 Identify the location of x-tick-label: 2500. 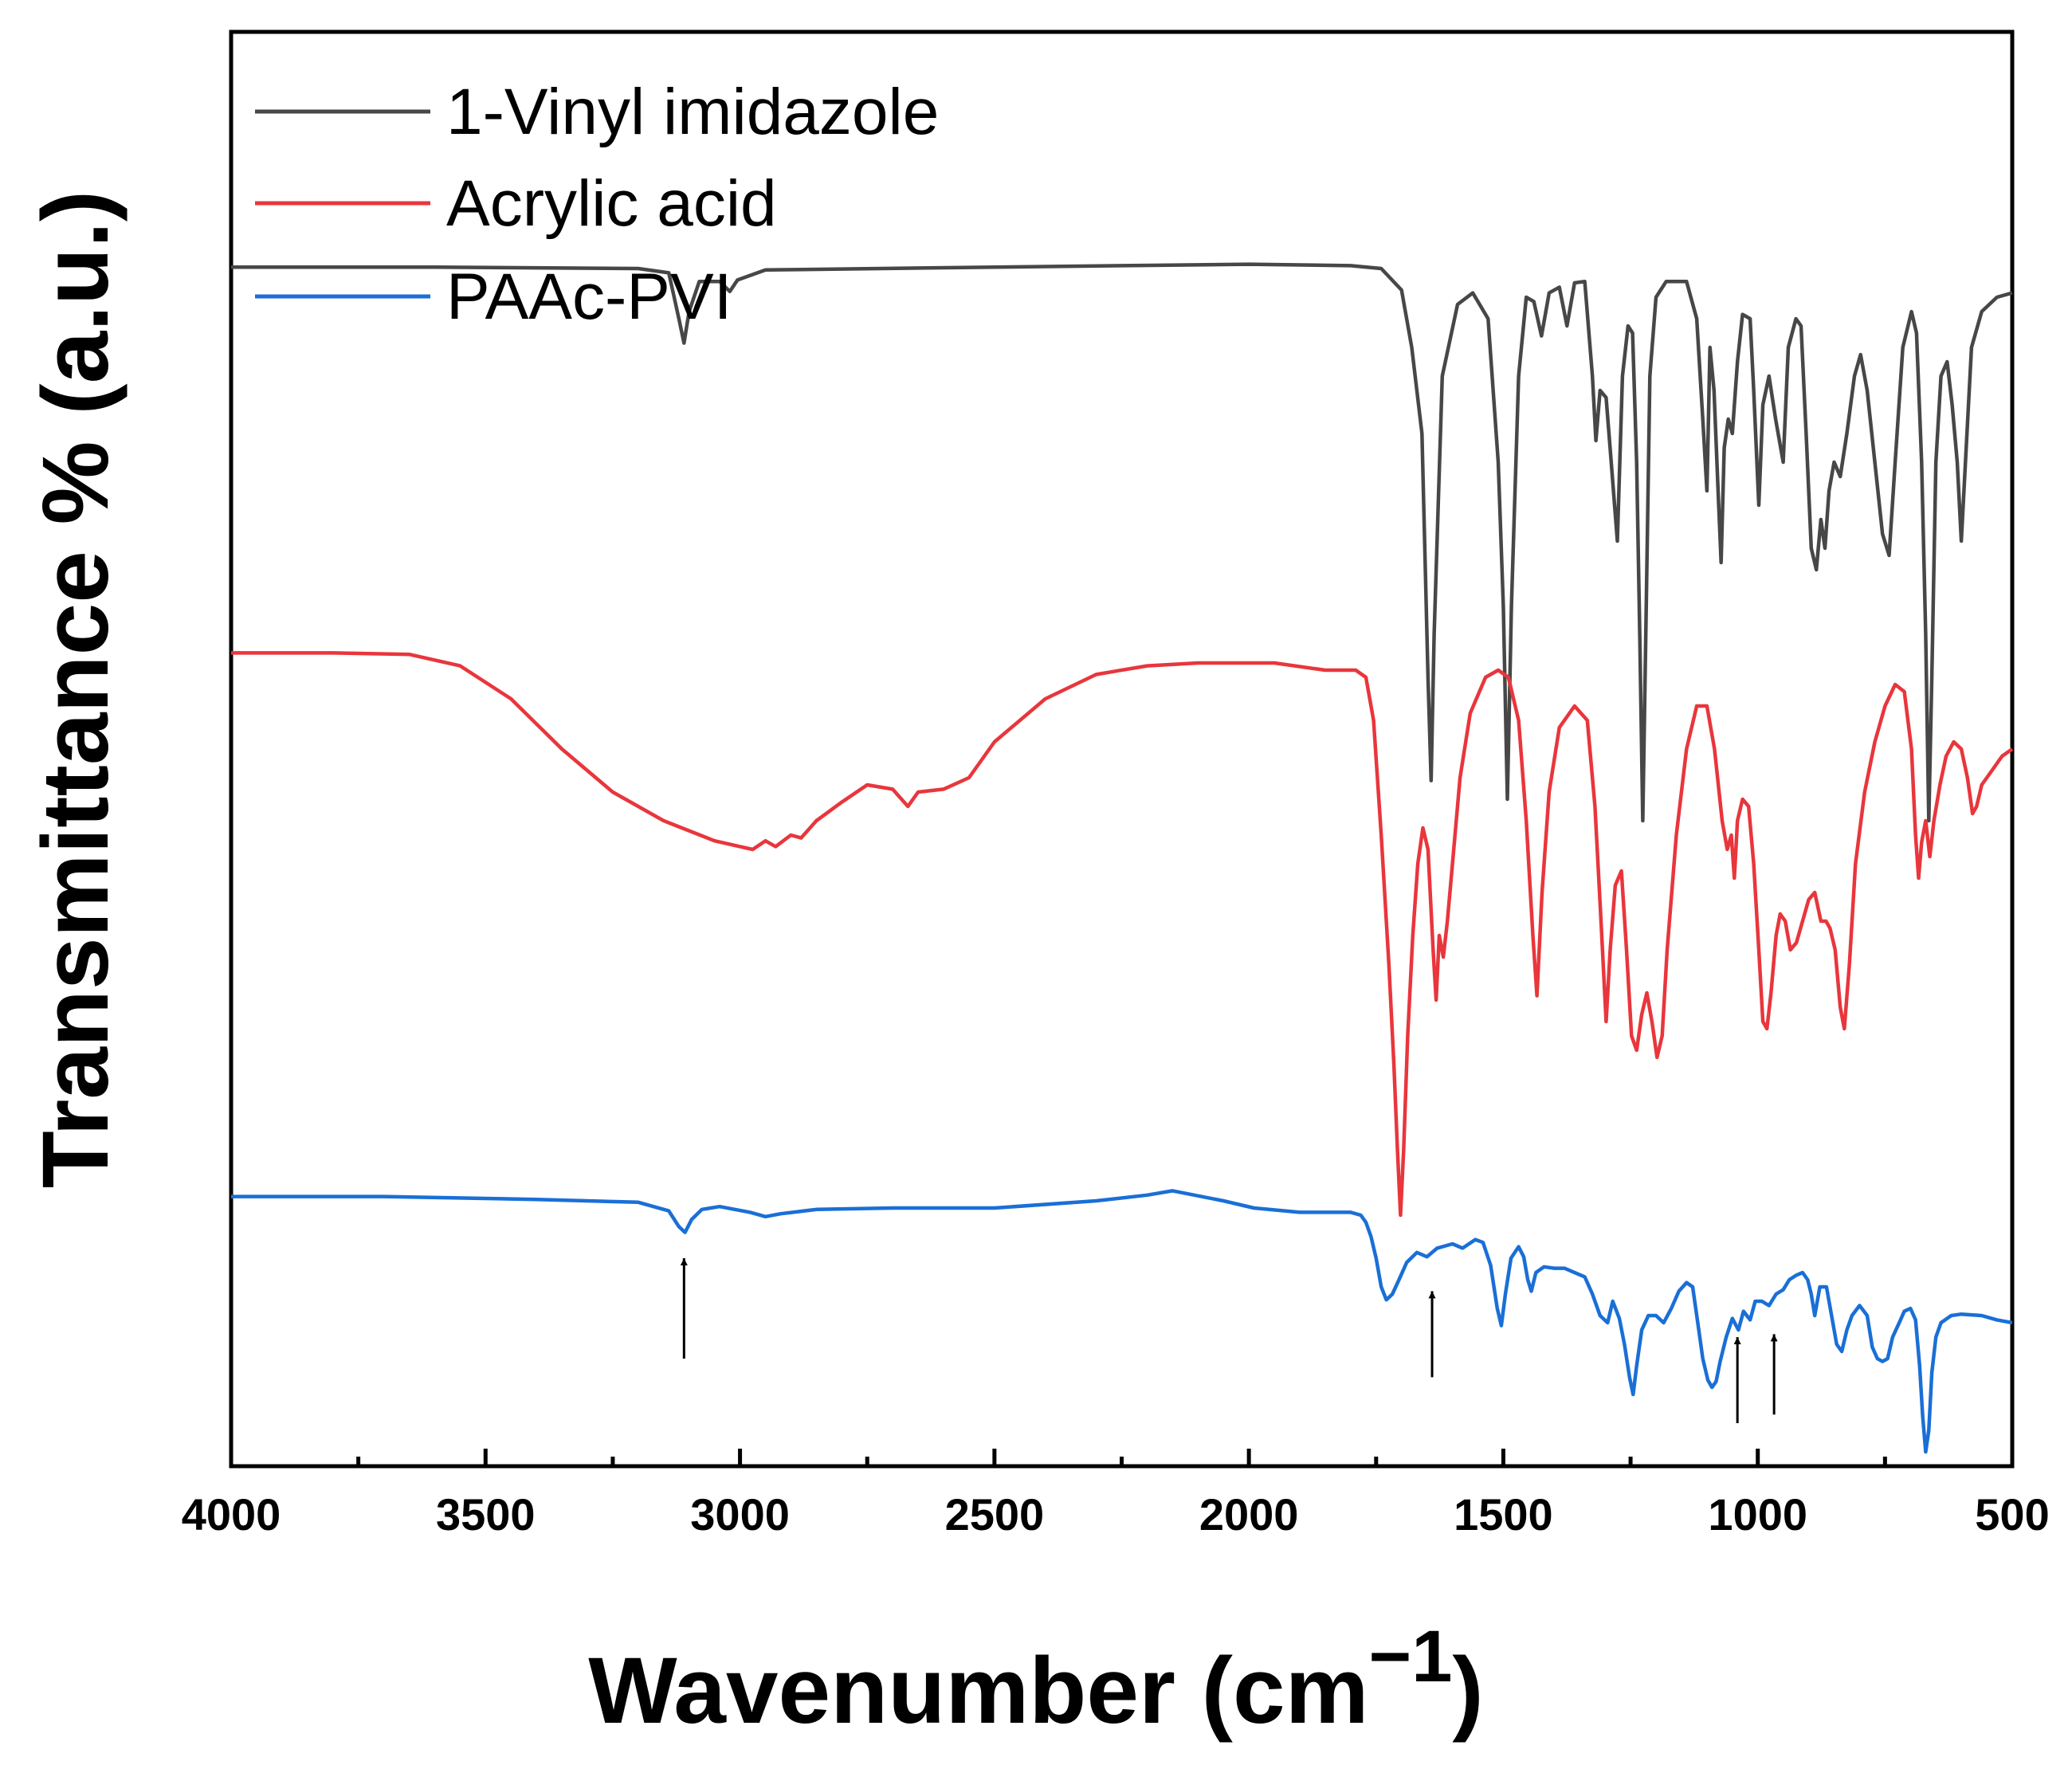
(995, 1514).